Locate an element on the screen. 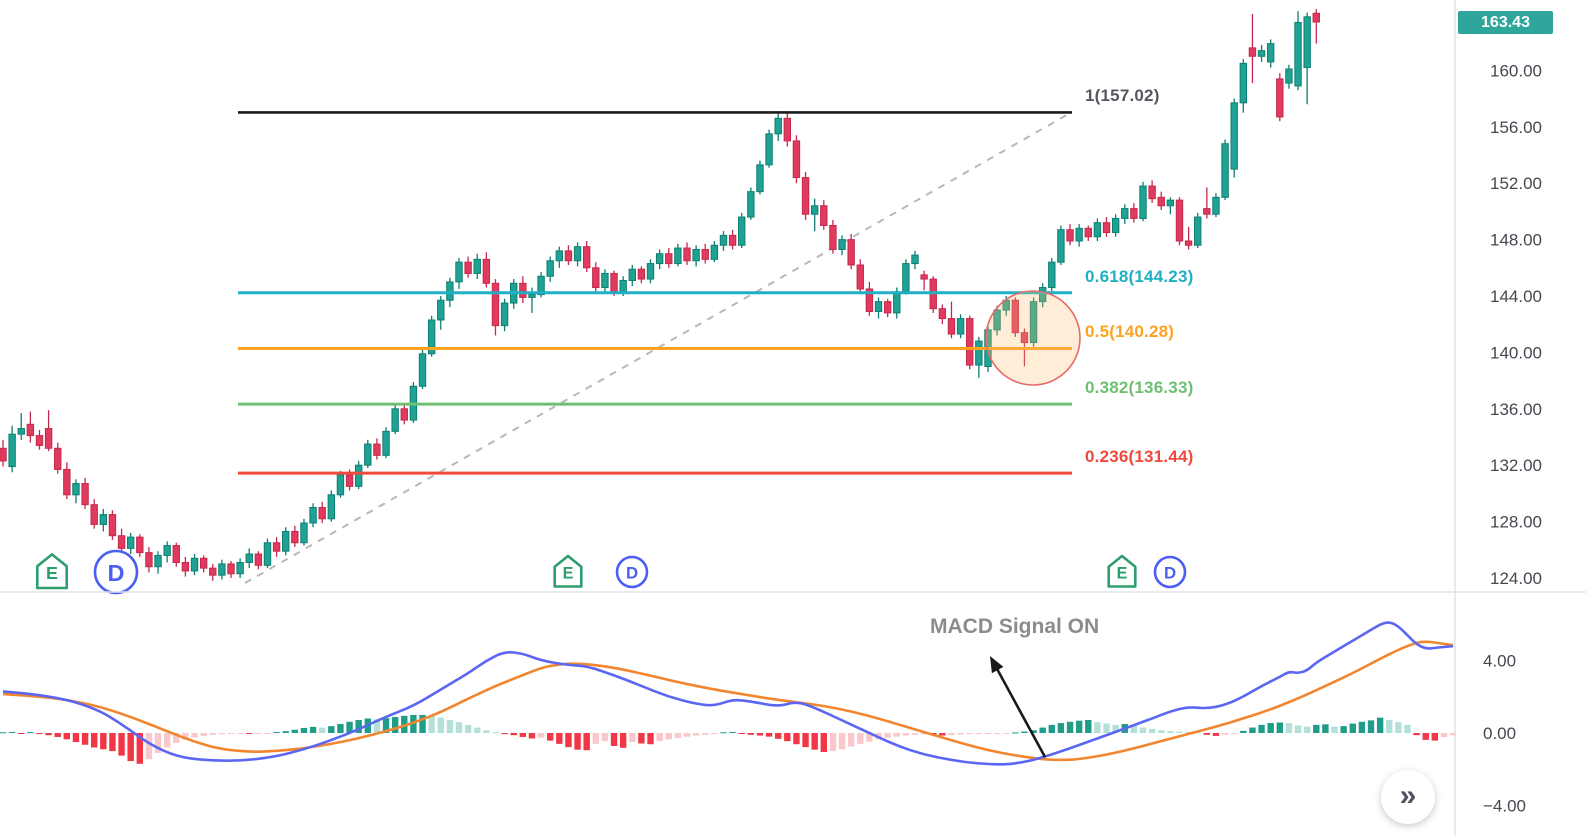 This screenshot has width=1586, height=836. price-axis-tick: 128.00 is located at coordinates (1516, 522).